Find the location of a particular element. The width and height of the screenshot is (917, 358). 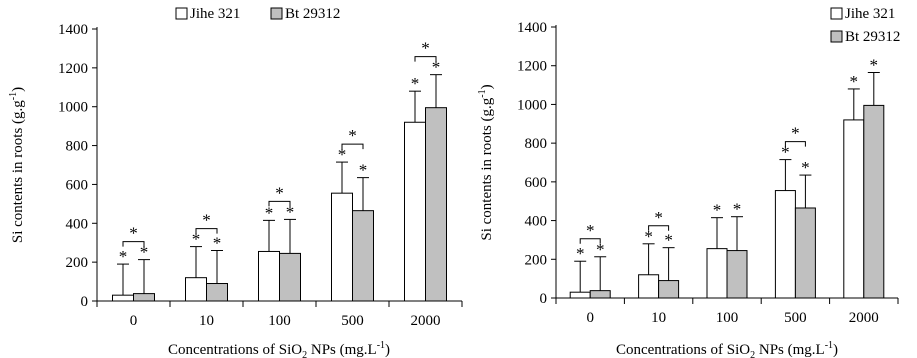

y-tick-label: 0 is located at coordinates (544, 299).